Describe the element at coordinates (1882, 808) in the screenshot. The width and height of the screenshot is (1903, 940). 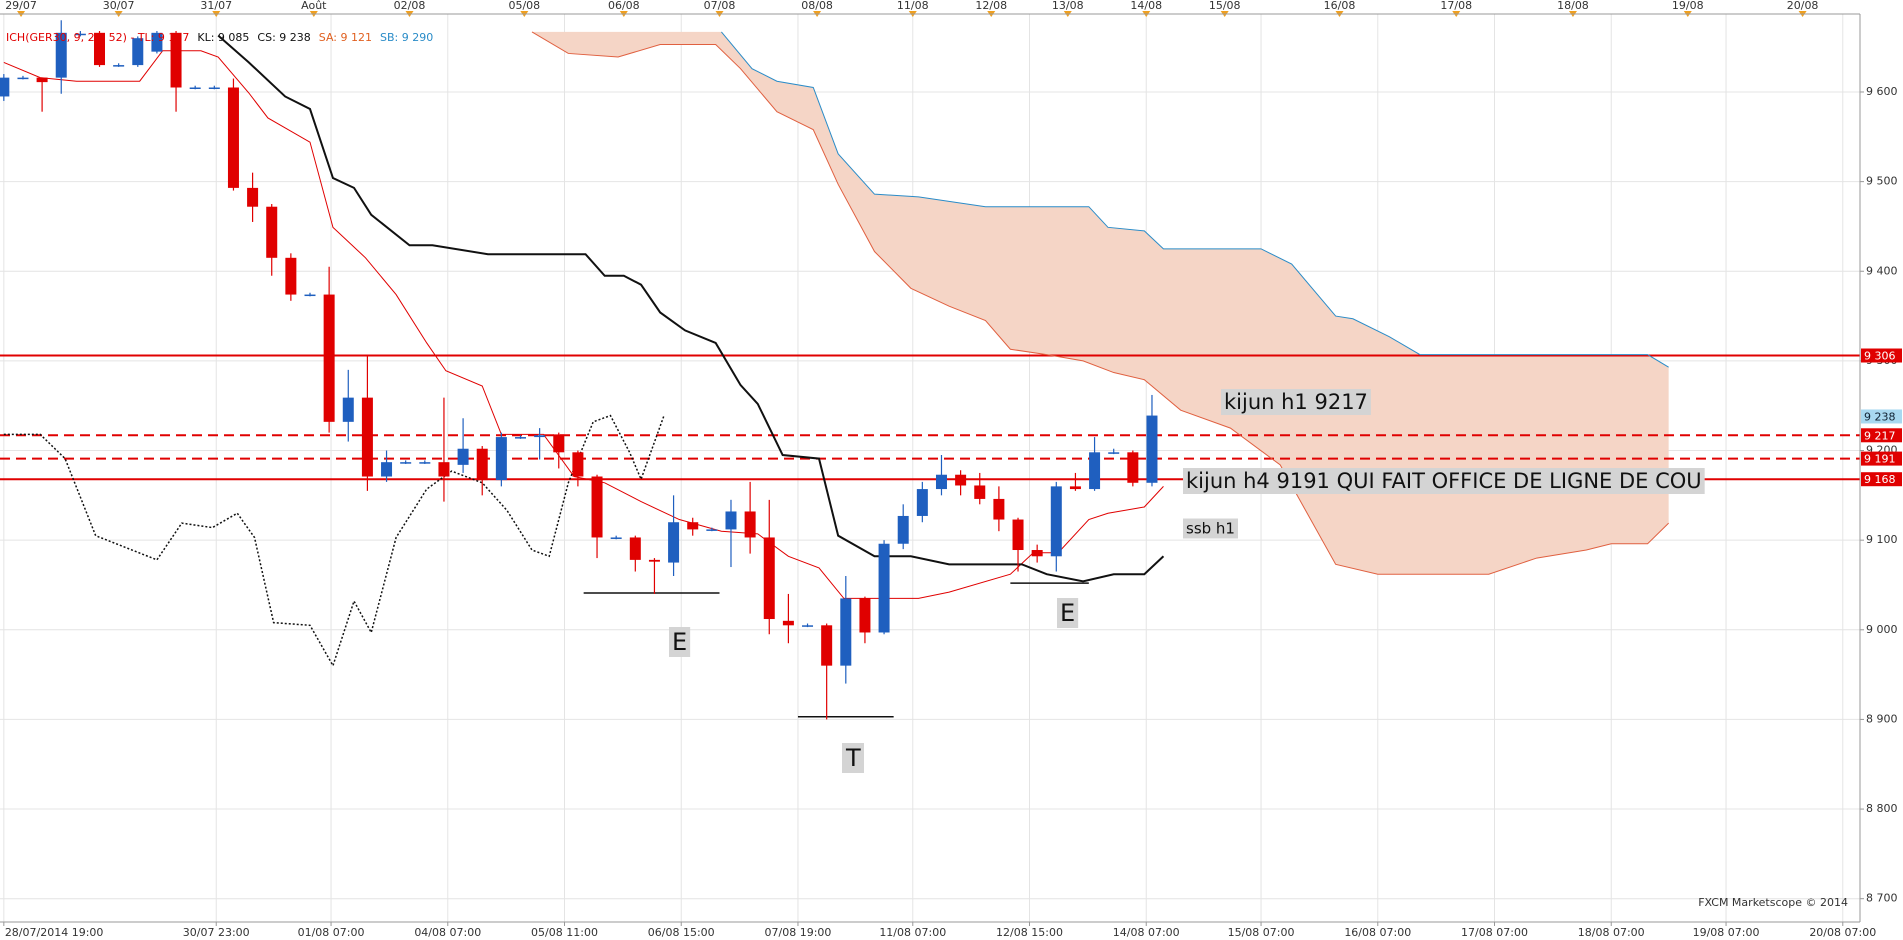
I see `y-tick-label: 8 800` at that location.